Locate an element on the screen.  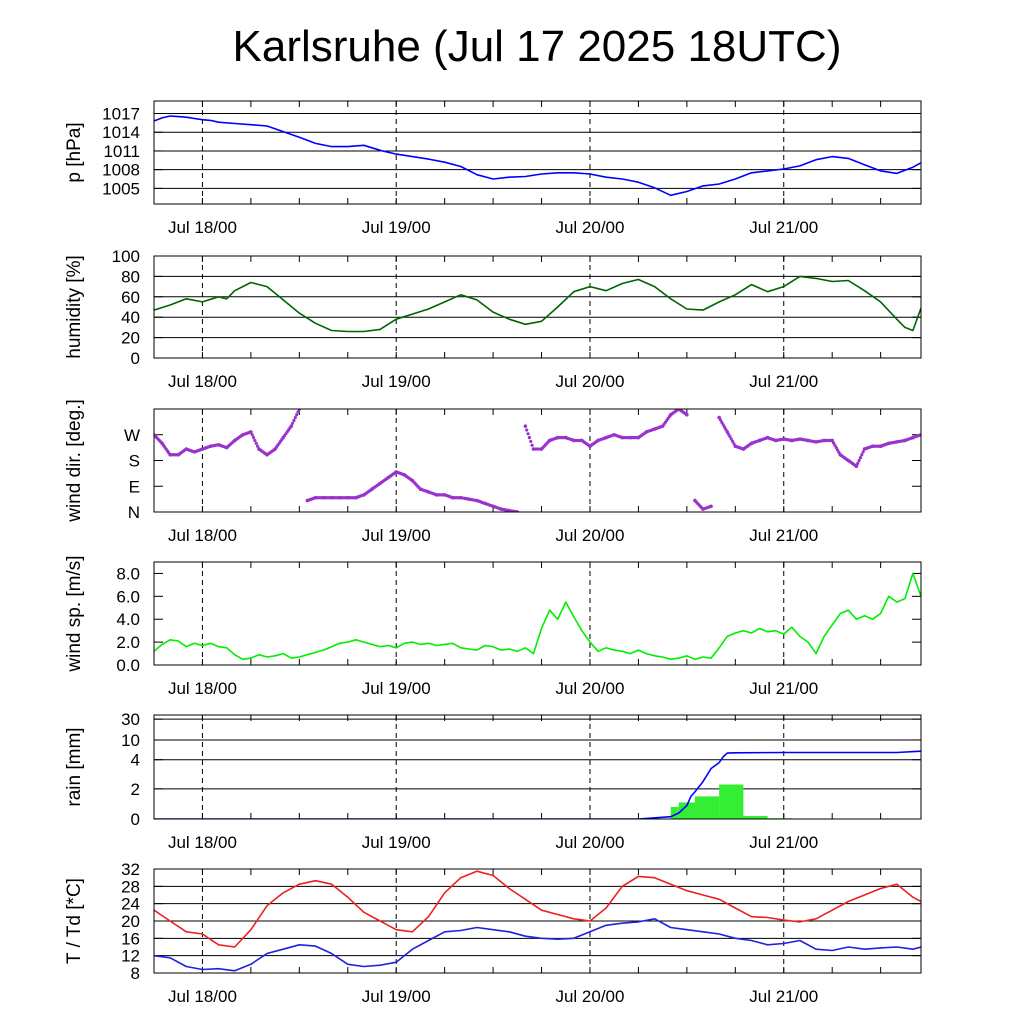
y-tick-label: 2 is located at coordinates (135, 789).